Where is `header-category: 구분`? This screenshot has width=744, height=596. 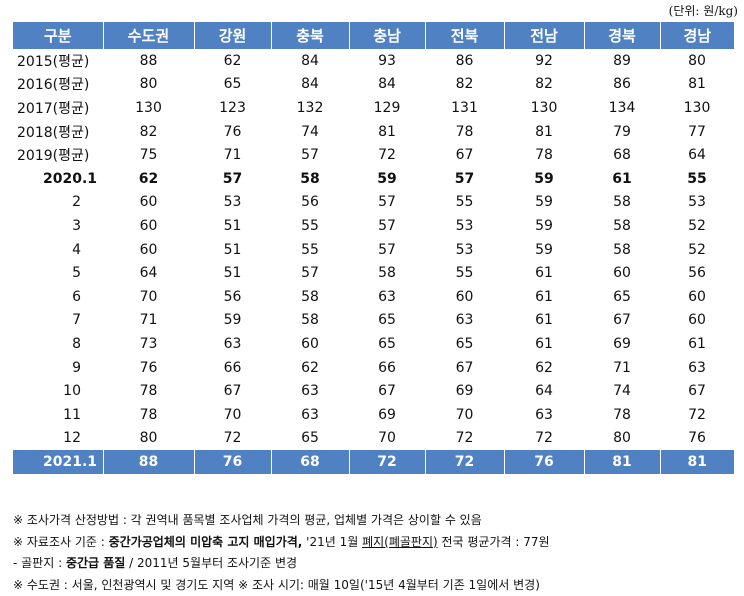
header-category: 구분 is located at coordinates (58, 35).